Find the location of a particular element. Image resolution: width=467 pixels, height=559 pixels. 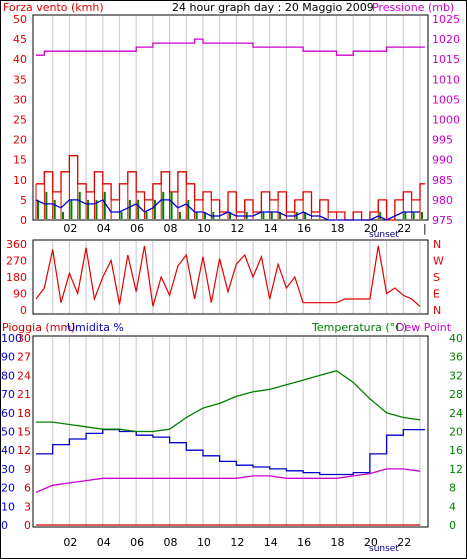

temperature-tick-label: 36 is located at coordinates (456, 357).